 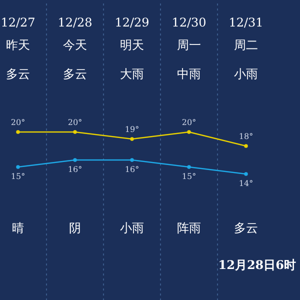 I want to click on text: 中雨, so click(x=189, y=74).